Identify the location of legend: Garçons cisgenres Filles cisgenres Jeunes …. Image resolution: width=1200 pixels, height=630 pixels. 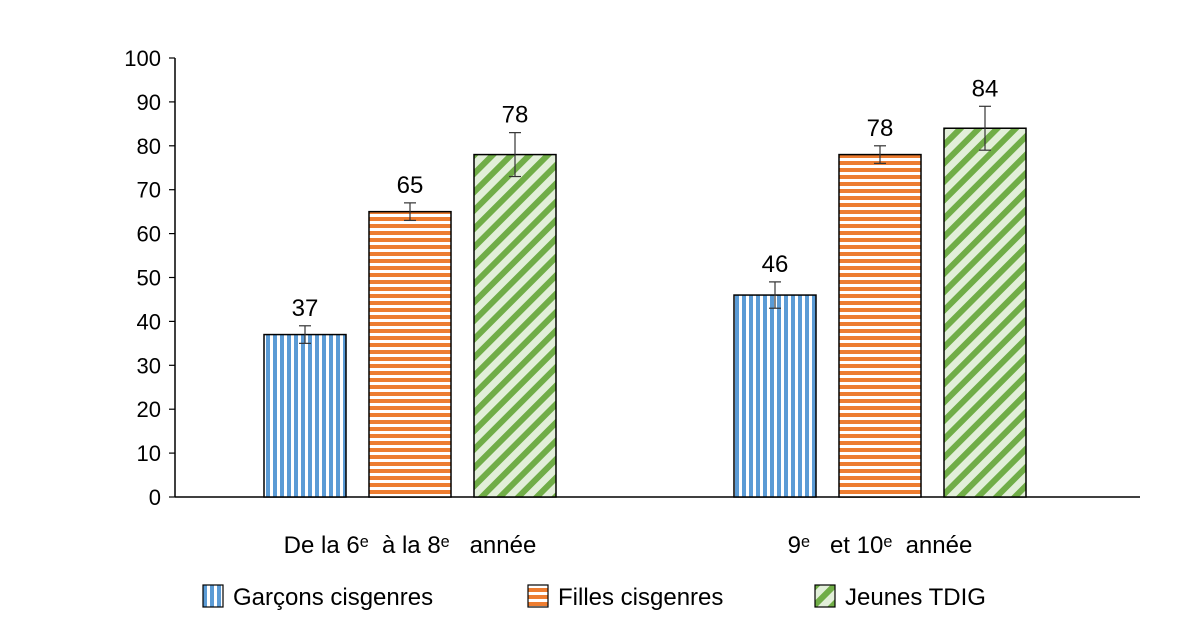
(594, 597).